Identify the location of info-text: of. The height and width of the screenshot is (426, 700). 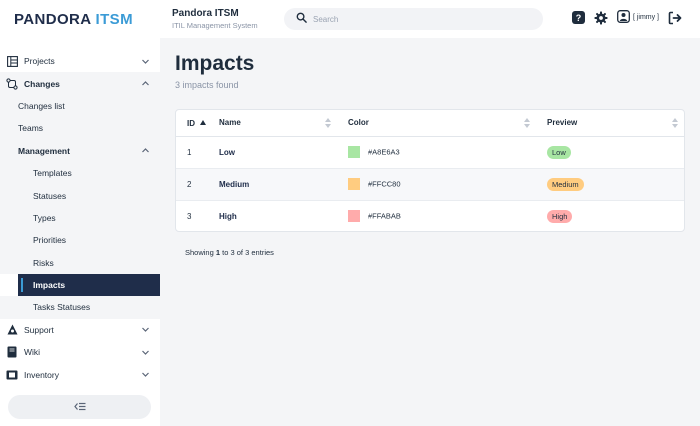
(240, 252).